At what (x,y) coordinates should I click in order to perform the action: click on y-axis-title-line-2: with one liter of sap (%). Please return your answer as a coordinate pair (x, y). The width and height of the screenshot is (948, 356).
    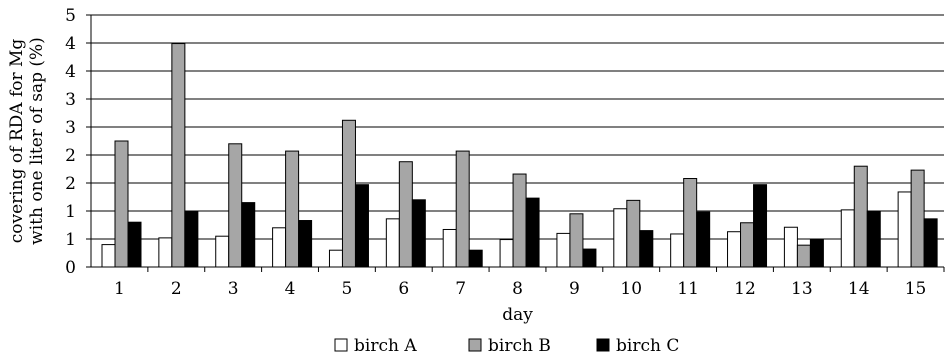
    Looking at the image, I should click on (37, 141).